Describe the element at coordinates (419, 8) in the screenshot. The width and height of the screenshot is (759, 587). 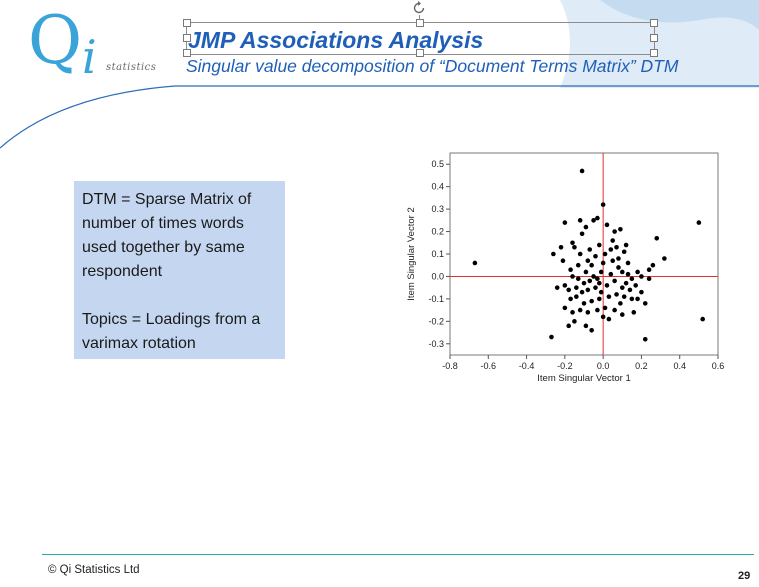
I see `rotate-handle-icon` at that location.